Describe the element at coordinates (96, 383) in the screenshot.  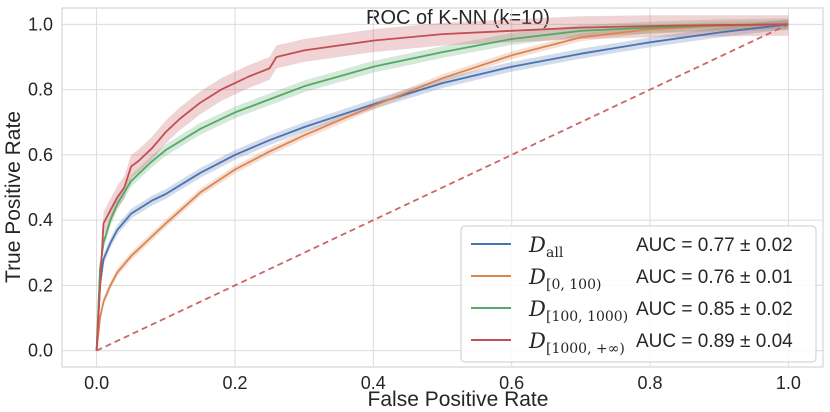
I see `x-tick-label: 0.0` at that location.